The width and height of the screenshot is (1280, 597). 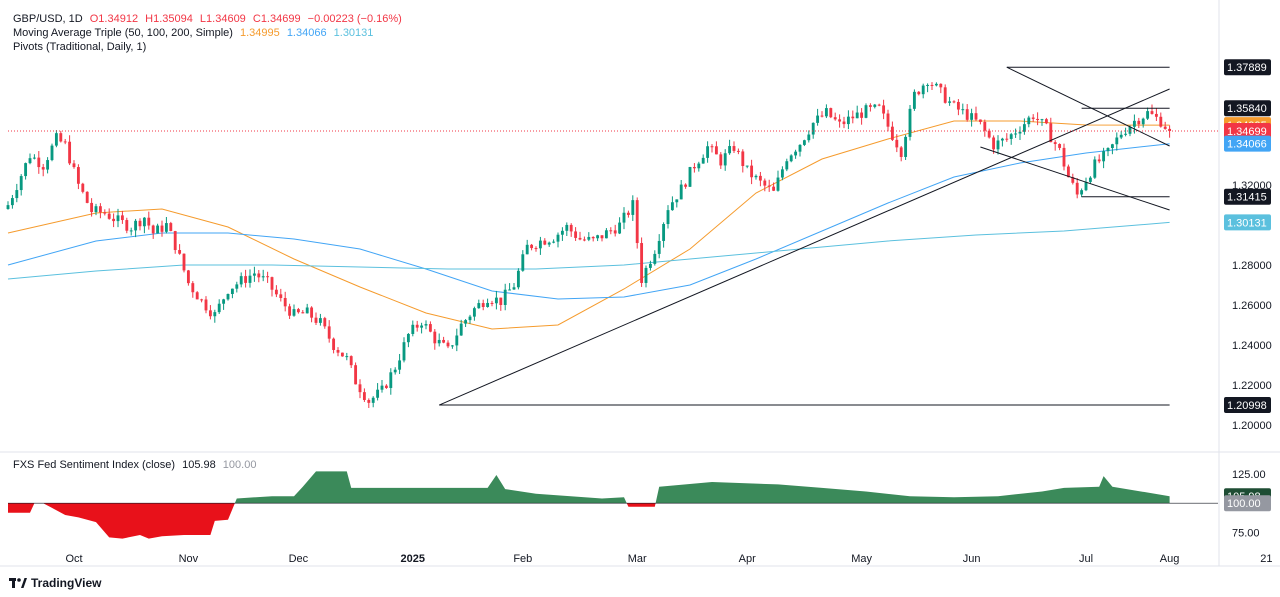 I want to click on price-tick-label: 1.26000, so click(x=1252, y=306).